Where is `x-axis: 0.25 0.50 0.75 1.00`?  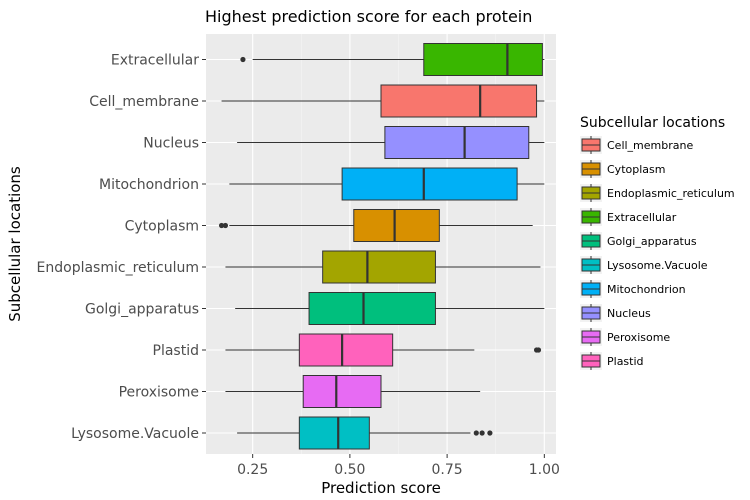
x-axis: 0.25 0.50 0.75 1.00 is located at coordinates (398, 466).